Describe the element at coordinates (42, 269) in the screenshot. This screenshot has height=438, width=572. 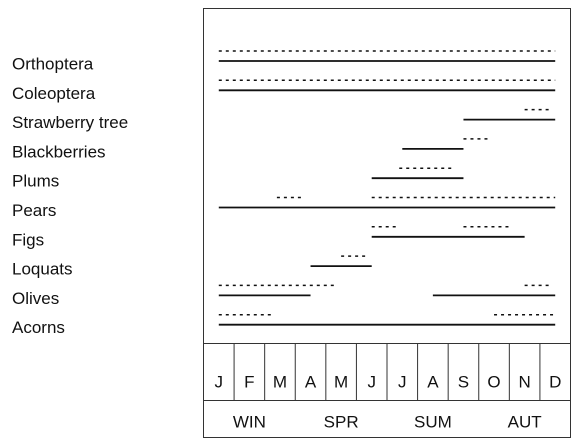
I see `row-label: Loquats` at that location.